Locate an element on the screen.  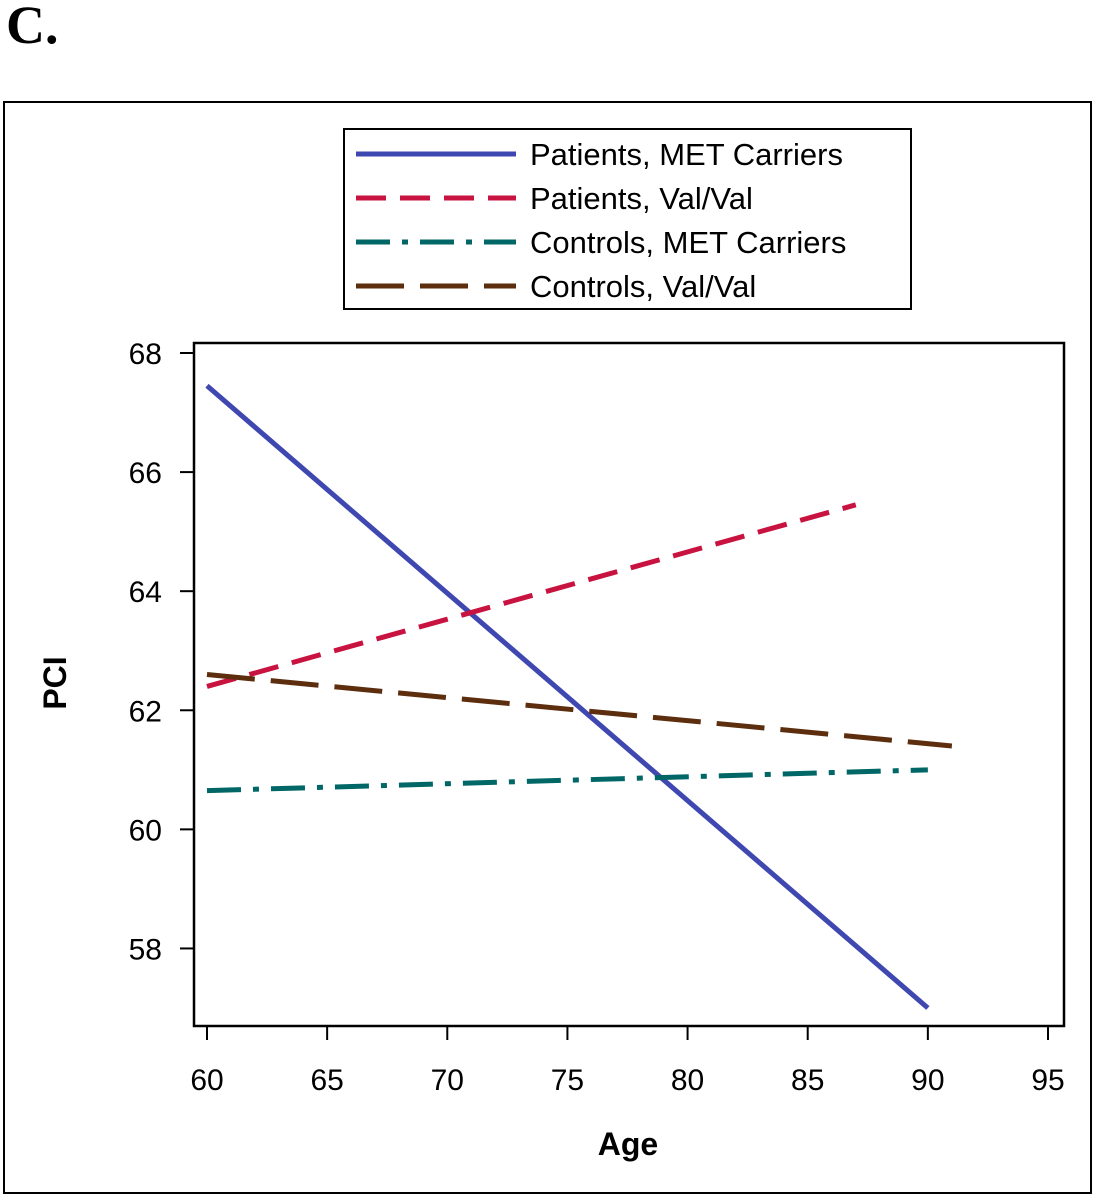
x-tick-label: 95 is located at coordinates (1047, 1080).